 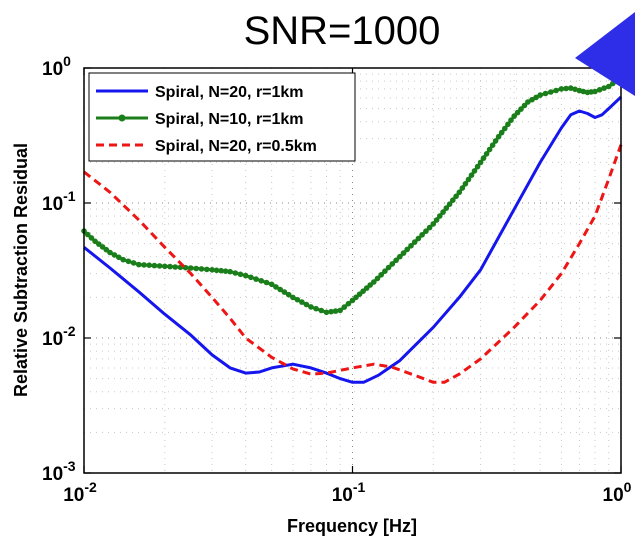 What do you see at coordinates (352, 526) in the screenshot?
I see `x-axis-label: Frequency [Hz]` at bounding box center [352, 526].